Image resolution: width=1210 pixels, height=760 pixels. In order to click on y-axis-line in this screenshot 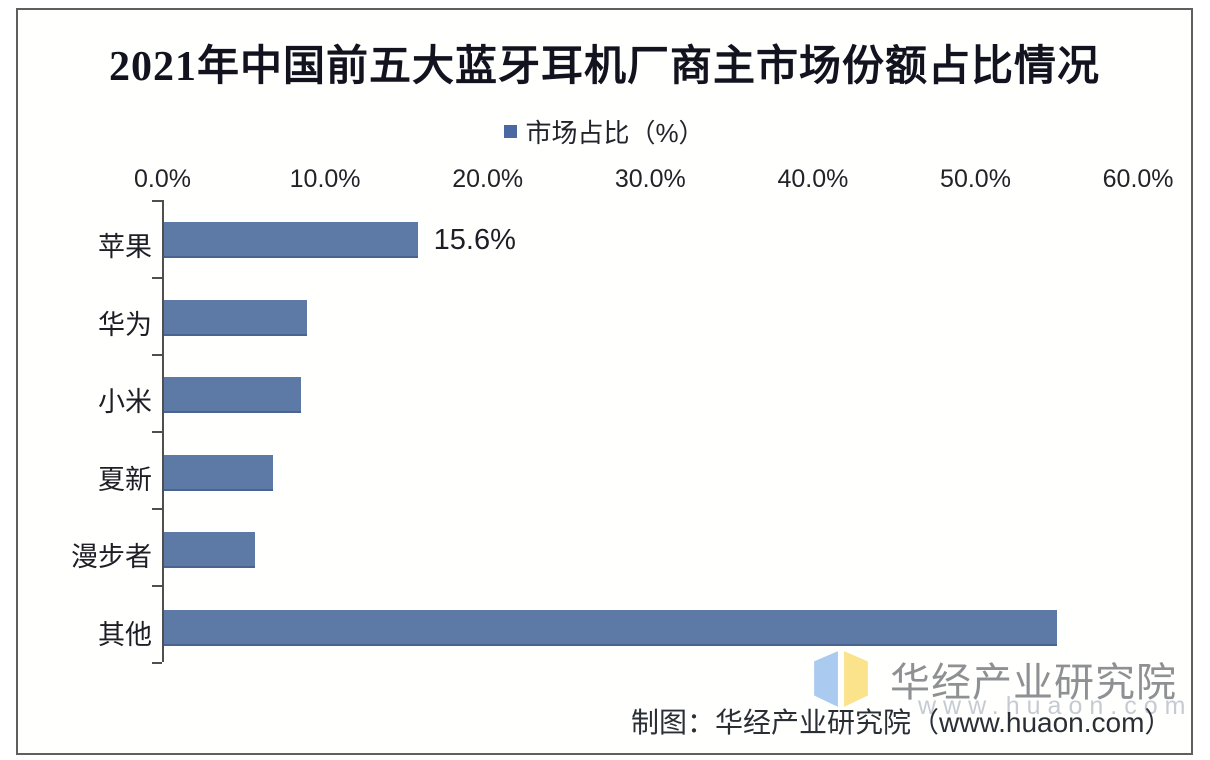, I will do `click(163, 431)`.